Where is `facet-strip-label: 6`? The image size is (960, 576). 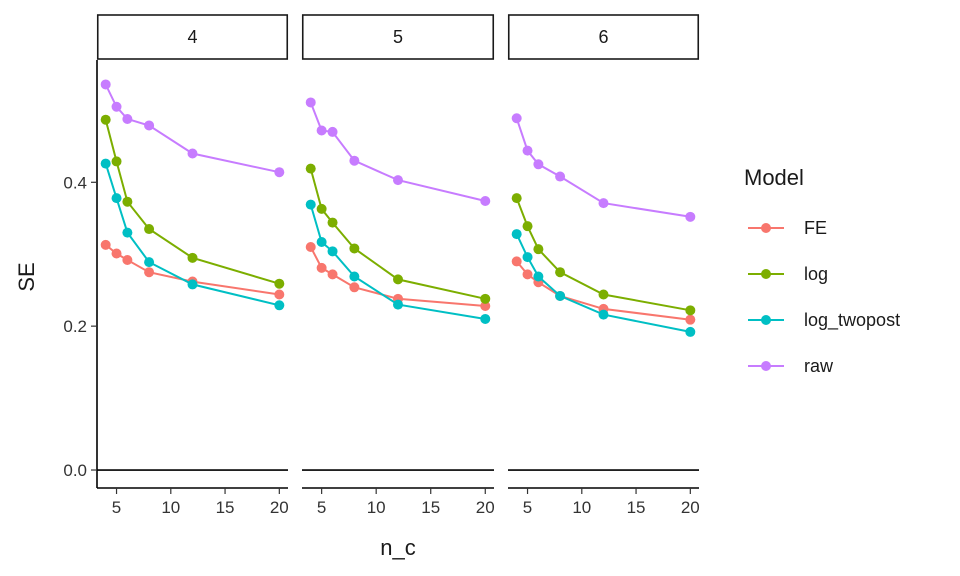
facet-strip-label: 6 is located at coordinates (603, 37).